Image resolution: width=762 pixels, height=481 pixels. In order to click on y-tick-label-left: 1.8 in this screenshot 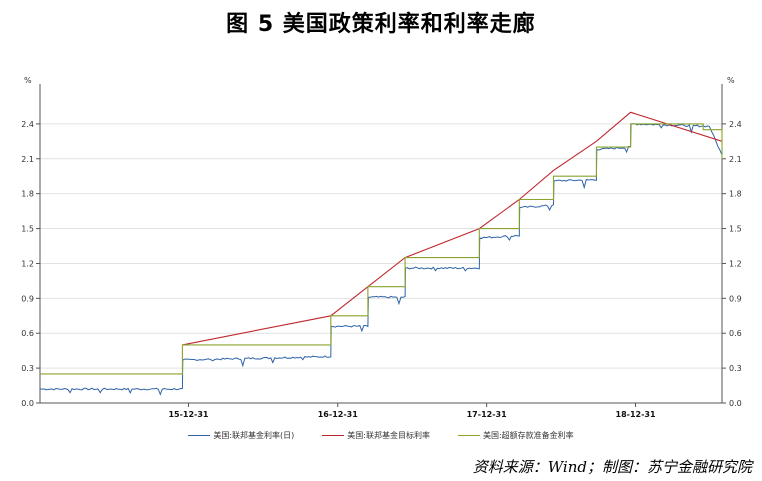, I will do `click(27, 194)`.